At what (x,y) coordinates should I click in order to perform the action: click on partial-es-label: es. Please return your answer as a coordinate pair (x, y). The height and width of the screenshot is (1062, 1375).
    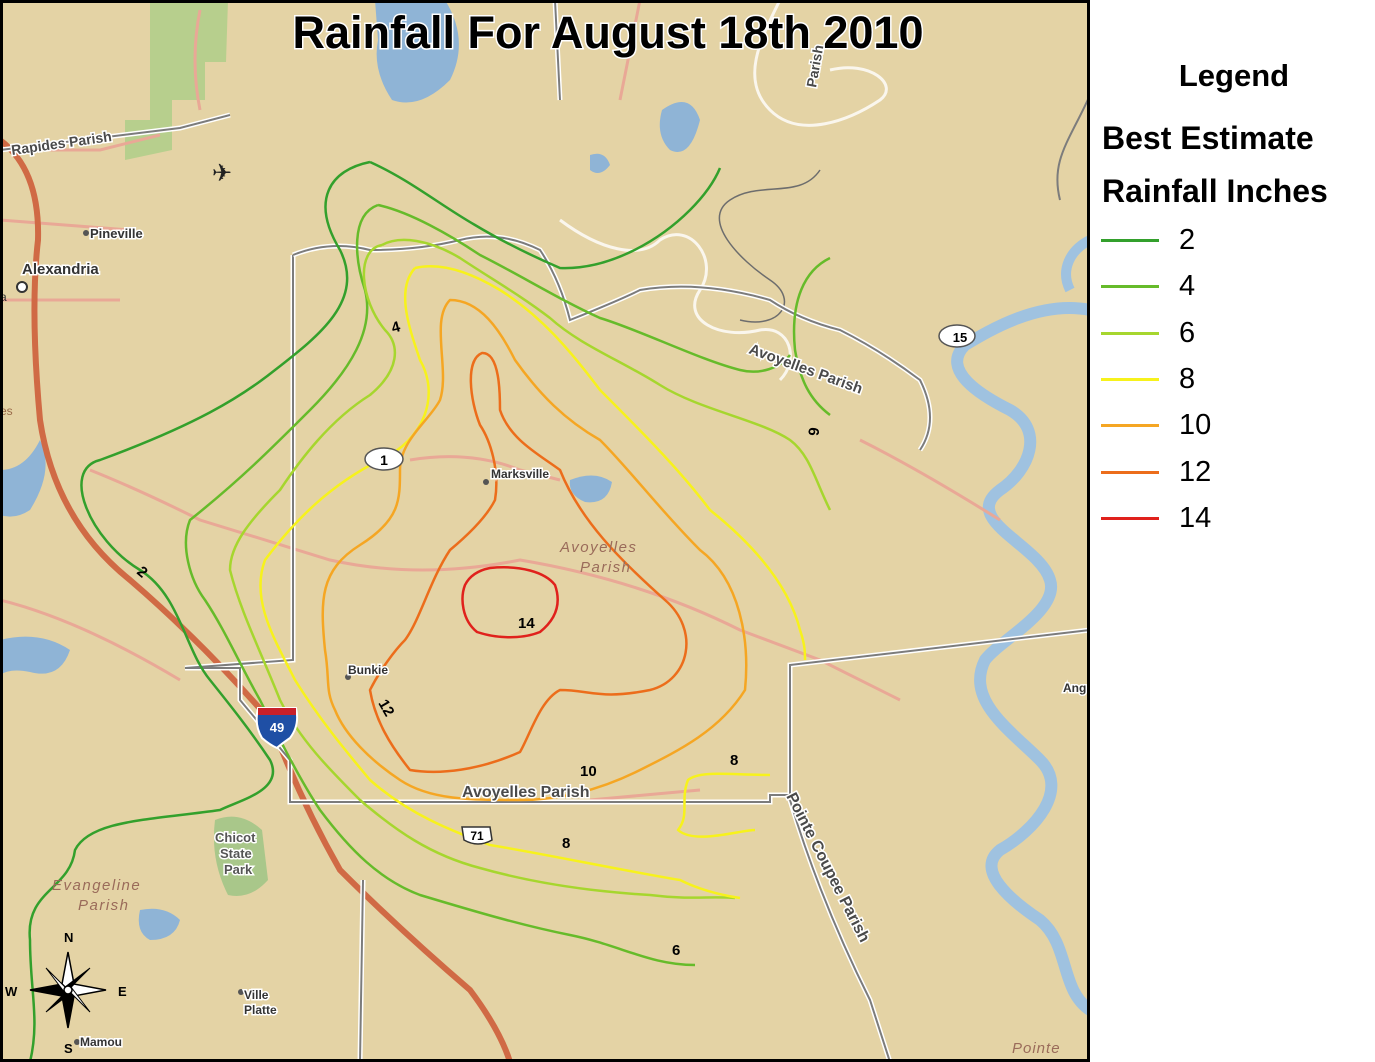
    Looking at the image, I should click on (6, 411).